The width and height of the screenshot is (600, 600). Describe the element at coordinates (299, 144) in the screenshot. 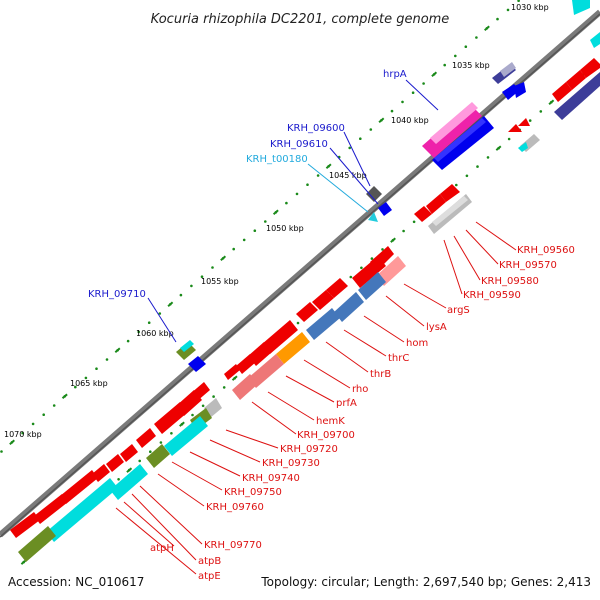

I see `gene-label-KRH_09610: KRH_09610` at that location.